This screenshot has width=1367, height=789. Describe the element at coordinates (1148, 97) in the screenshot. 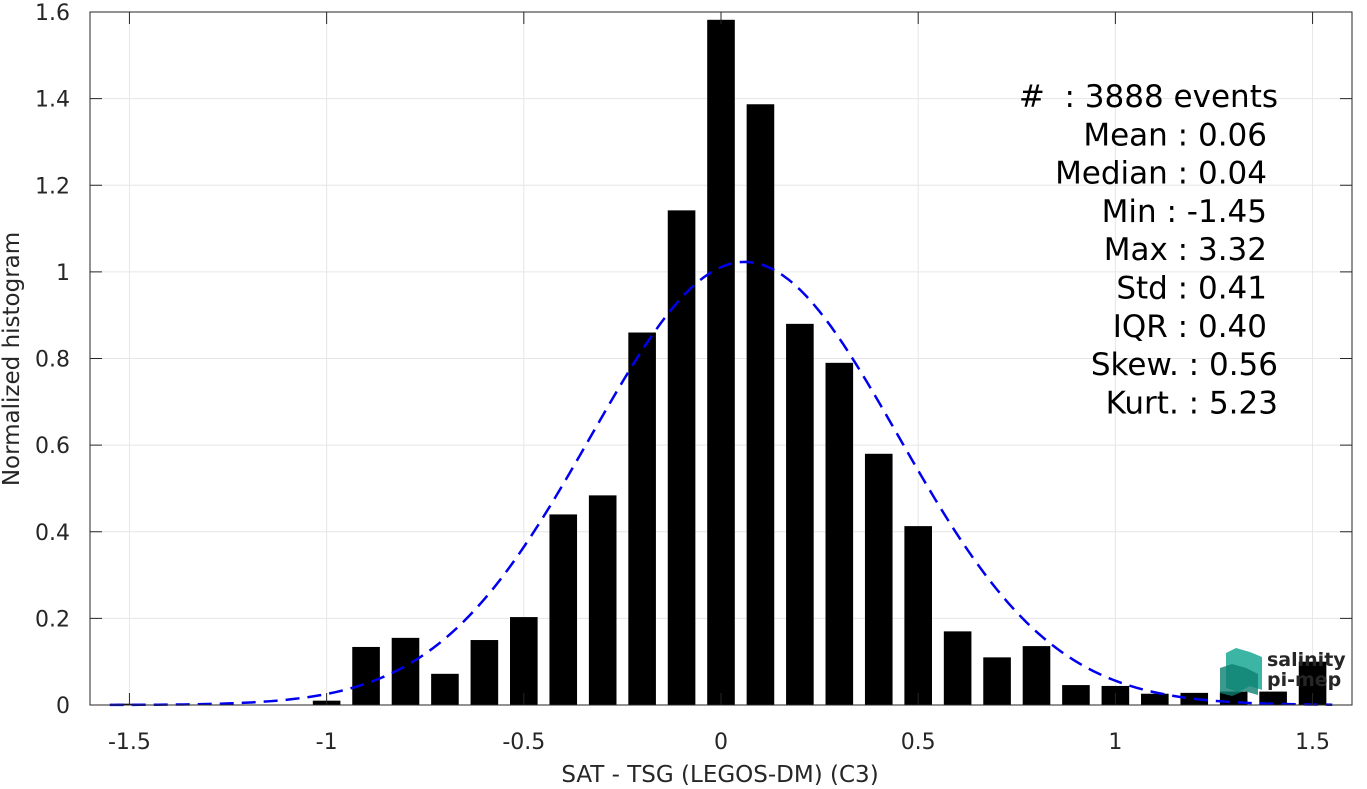

I see `stat-line-0: # : 3888 events` at that location.